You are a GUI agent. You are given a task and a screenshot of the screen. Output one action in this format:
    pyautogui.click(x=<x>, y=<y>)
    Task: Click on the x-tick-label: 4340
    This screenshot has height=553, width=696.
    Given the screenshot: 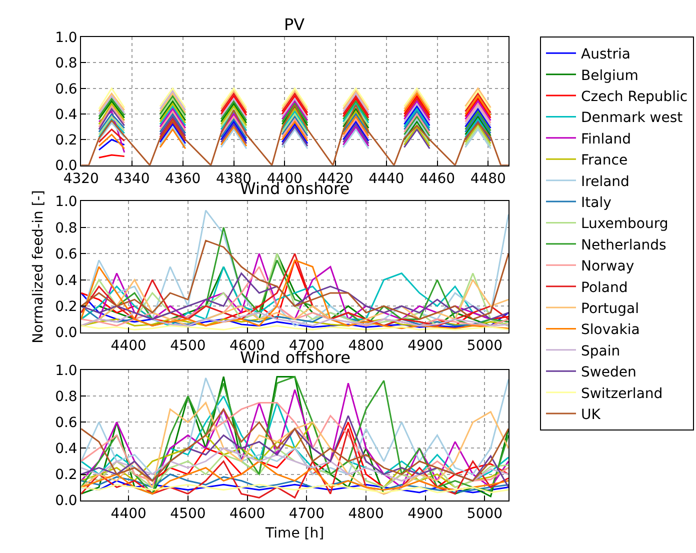 What is the action you would take?
    pyautogui.click(x=132, y=179)
    